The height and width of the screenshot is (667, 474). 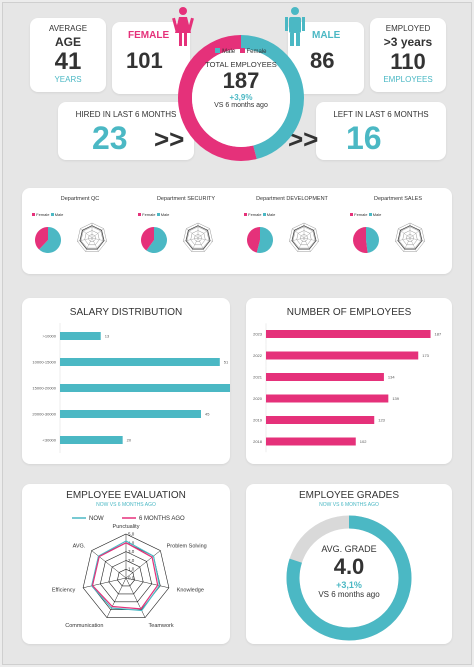 What do you see at coordinates (408, 61) in the screenshot?
I see `employed-value: 110` at bounding box center [408, 61].